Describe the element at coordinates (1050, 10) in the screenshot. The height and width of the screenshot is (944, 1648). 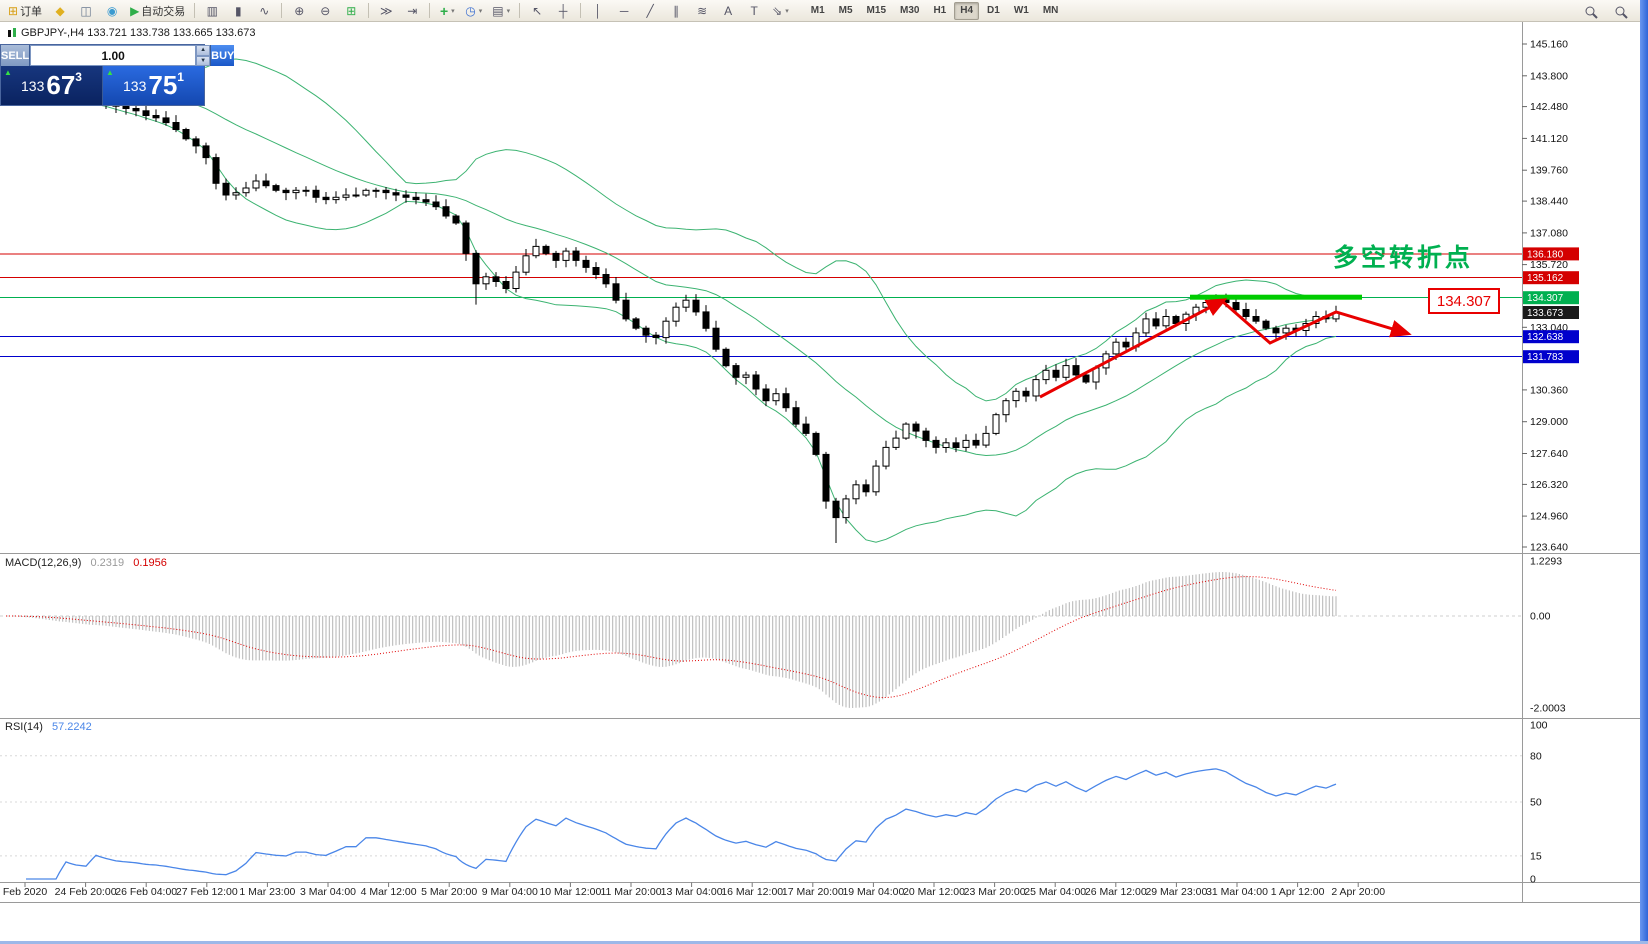
I see `timeframe-mn: MN` at that location.